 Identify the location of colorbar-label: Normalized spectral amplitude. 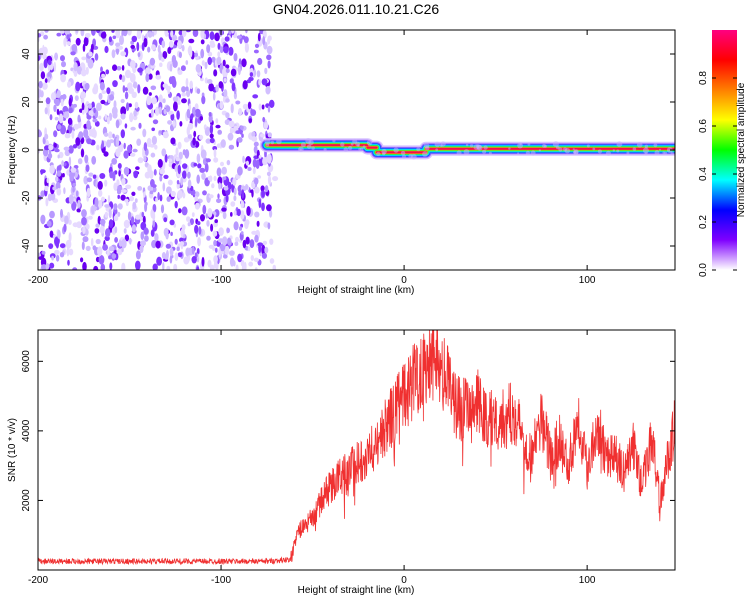
(741, 149).